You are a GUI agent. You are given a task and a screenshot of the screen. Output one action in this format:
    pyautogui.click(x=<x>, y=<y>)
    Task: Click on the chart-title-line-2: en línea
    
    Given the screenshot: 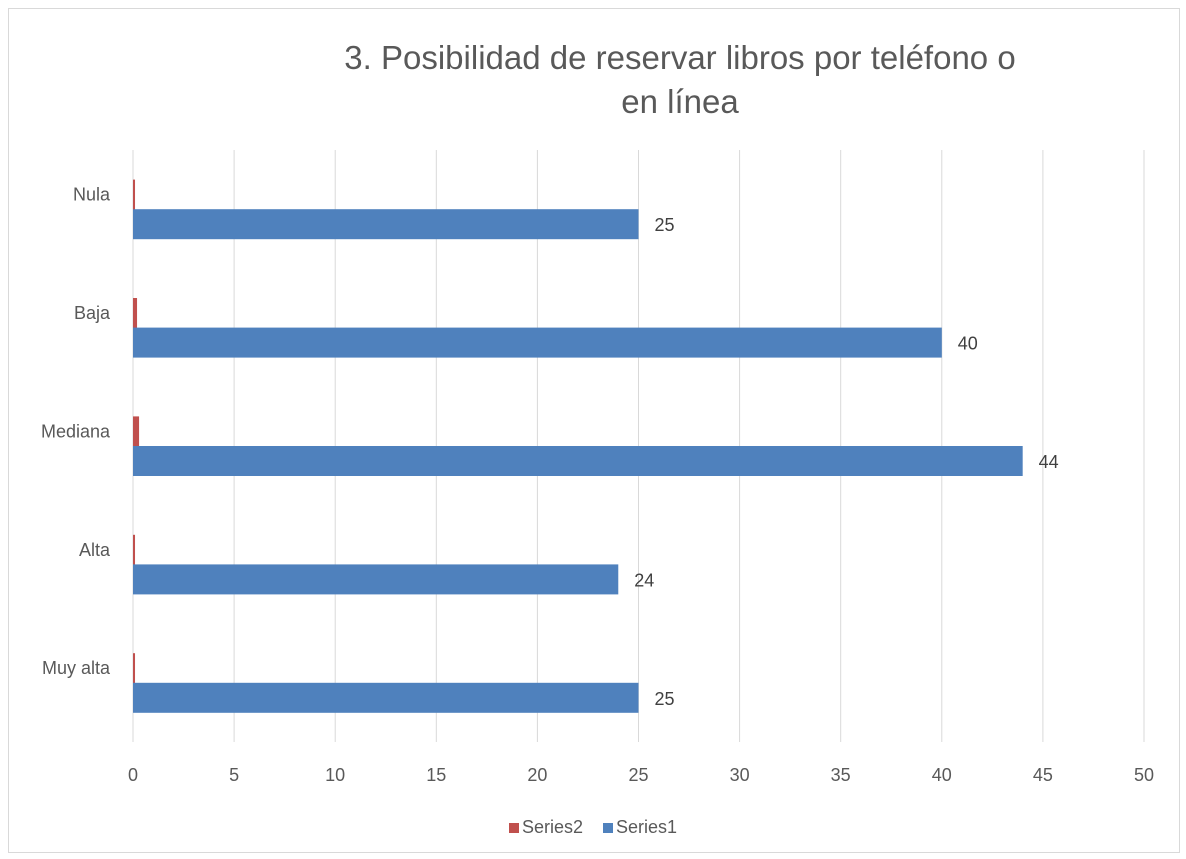 What is the action you would take?
    pyautogui.click(x=680, y=101)
    